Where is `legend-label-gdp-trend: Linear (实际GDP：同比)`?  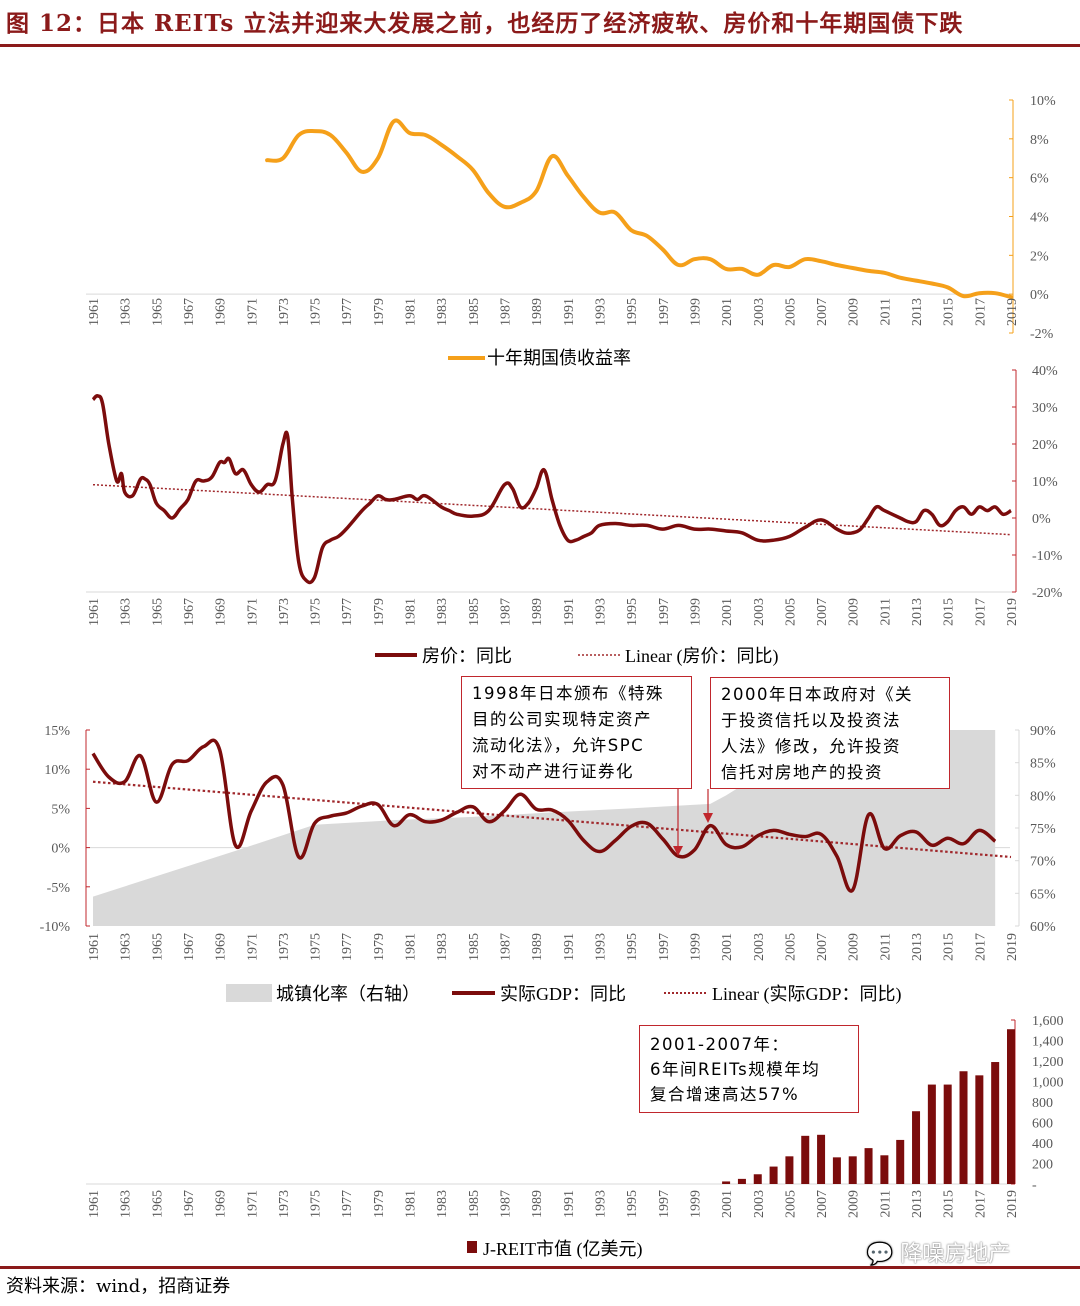
legend-label-gdp-trend: Linear (实际GDP：同比) is located at coordinates (806, 994).